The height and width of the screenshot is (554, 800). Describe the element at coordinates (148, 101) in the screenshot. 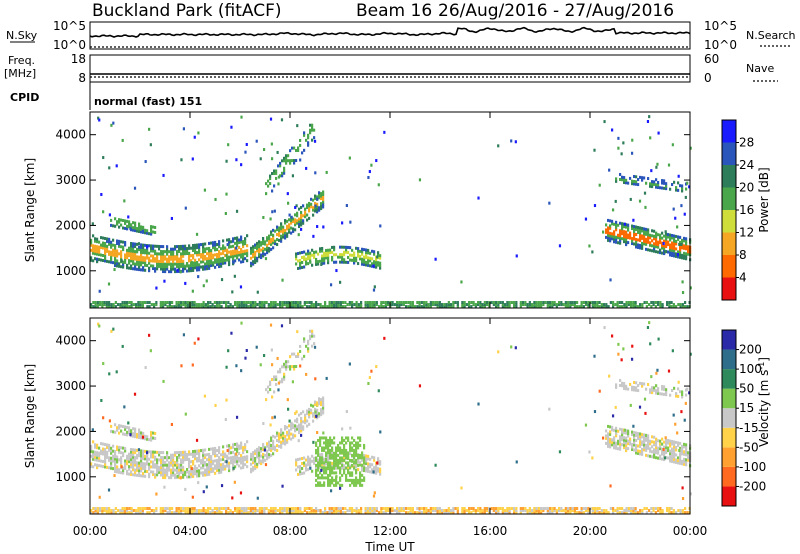

I see `cpid-value: normal (fast) 151` at that location.